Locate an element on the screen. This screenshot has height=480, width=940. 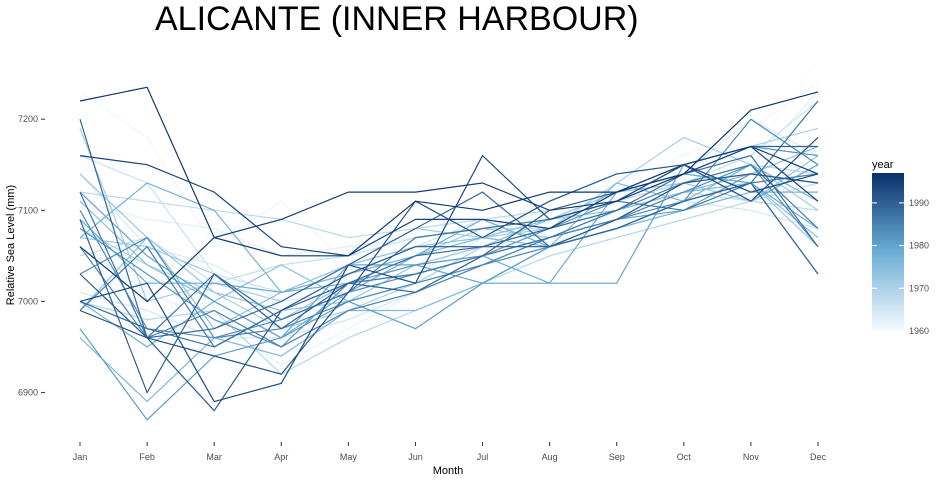
x-tick-label: Dec is located at coordinates (818, 457).